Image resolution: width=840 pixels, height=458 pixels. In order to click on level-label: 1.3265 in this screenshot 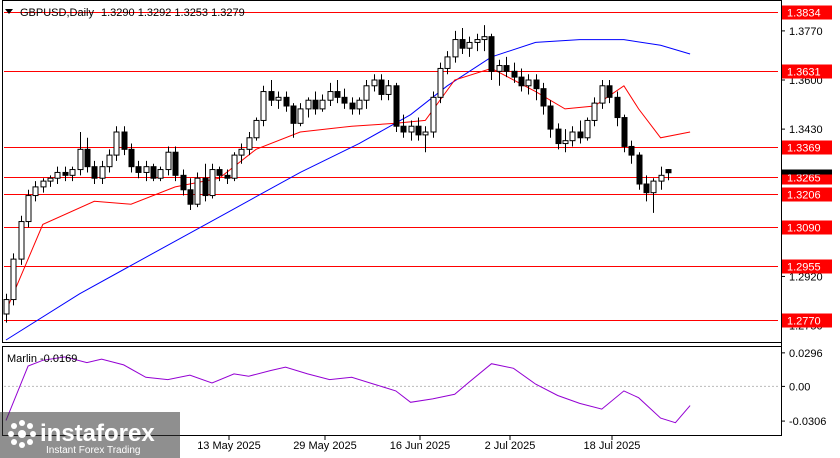, I will do `click(804, 179)`.